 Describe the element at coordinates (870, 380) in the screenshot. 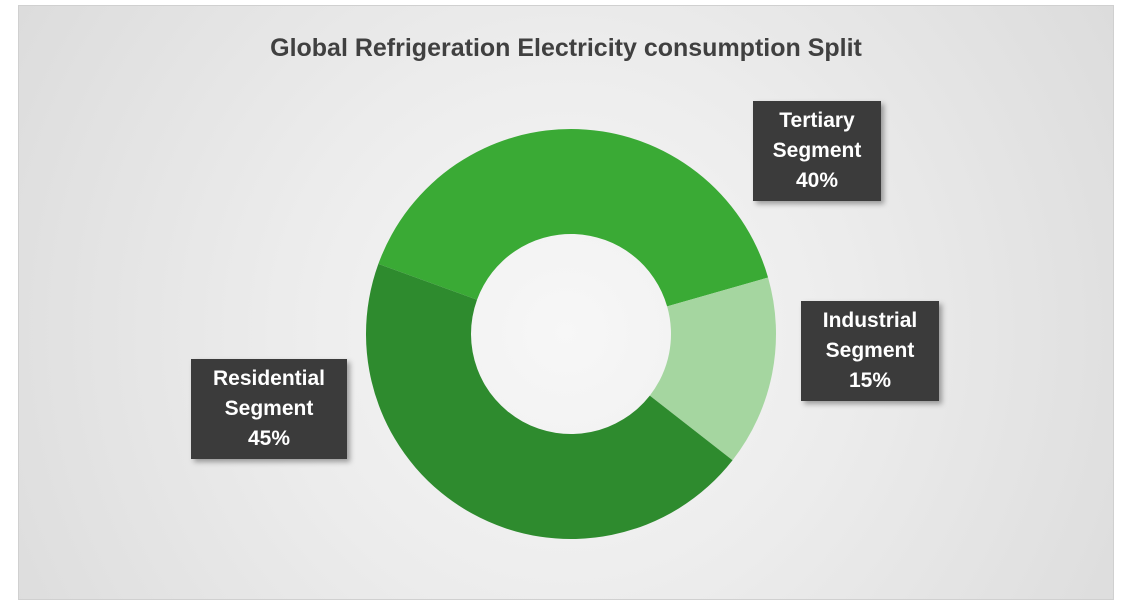

I see `value-label: 15%` at that location.